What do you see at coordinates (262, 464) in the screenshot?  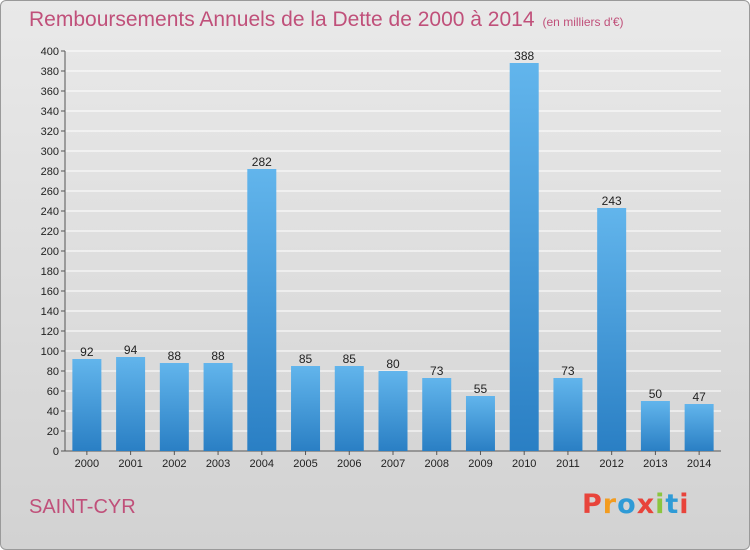 I see `x-tick-label: 2004` at bounding box center [262, 464].